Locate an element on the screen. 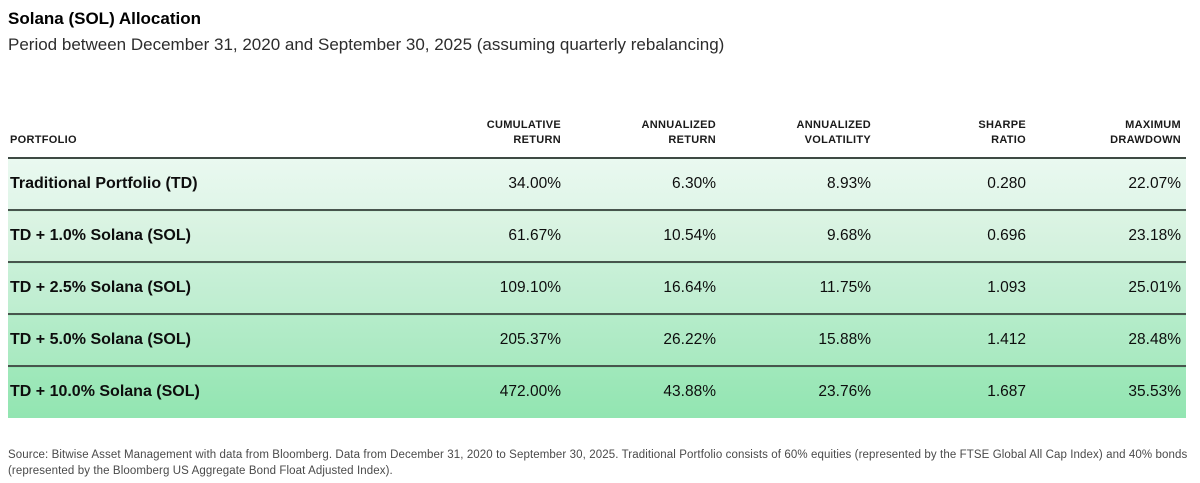 Image resolution: width=1200 pixels, height=483 pixels. cell-portfolio: TD + 1.0% Solana (SOL) is located at coordinates (100, 235).